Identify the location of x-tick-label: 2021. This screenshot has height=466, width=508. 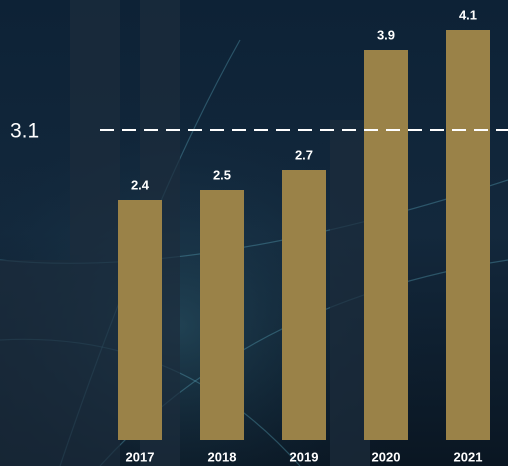
(468, 456).